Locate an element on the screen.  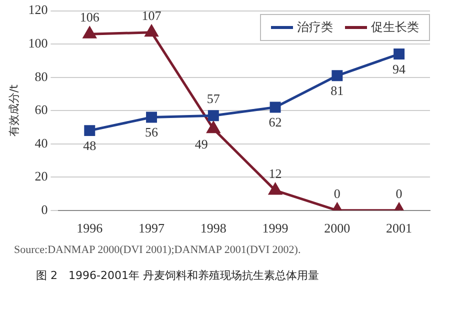
legend-label: 治疗类 is located at coordinates (315, 27).